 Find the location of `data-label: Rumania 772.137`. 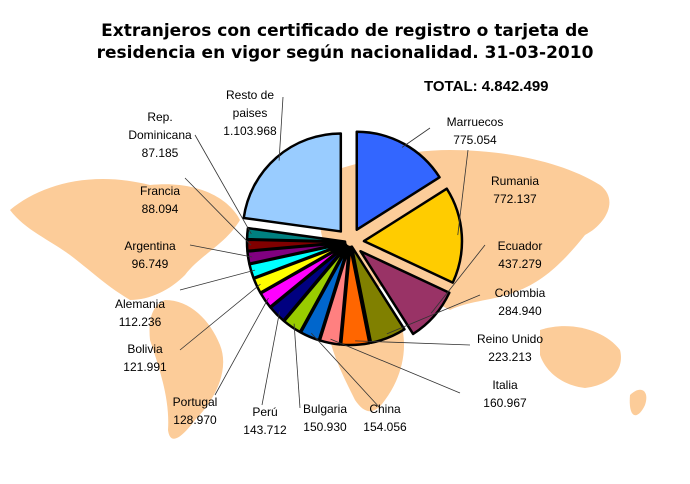

data-label: Rumania 772.137 is located at coordinates (515, 190).